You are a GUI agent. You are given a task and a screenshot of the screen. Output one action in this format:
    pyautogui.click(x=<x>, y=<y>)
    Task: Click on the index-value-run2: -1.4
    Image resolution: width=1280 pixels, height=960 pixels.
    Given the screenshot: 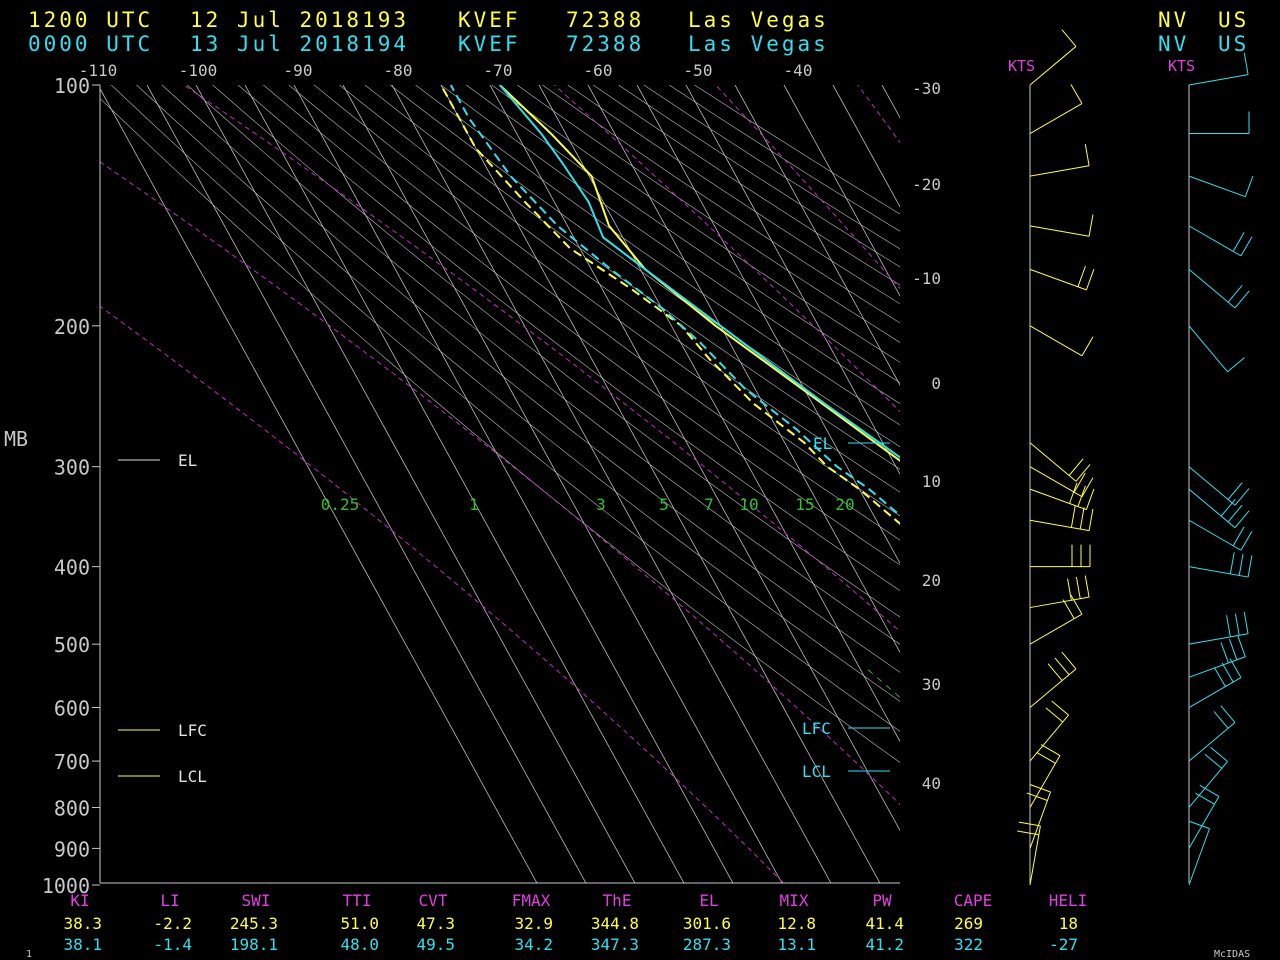 What is the action you would take?
    pyautogui.click(x=172, y=944)
    